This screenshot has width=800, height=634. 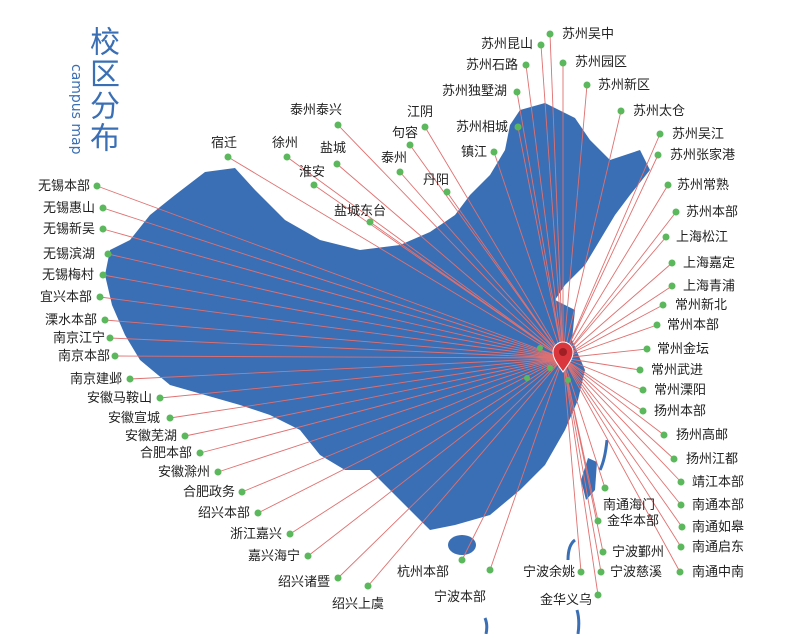 What do you see at coordinates (627, 521) in the screenshot?
I see `campus-marker: 金华本部` at bounding box center [627, 521].